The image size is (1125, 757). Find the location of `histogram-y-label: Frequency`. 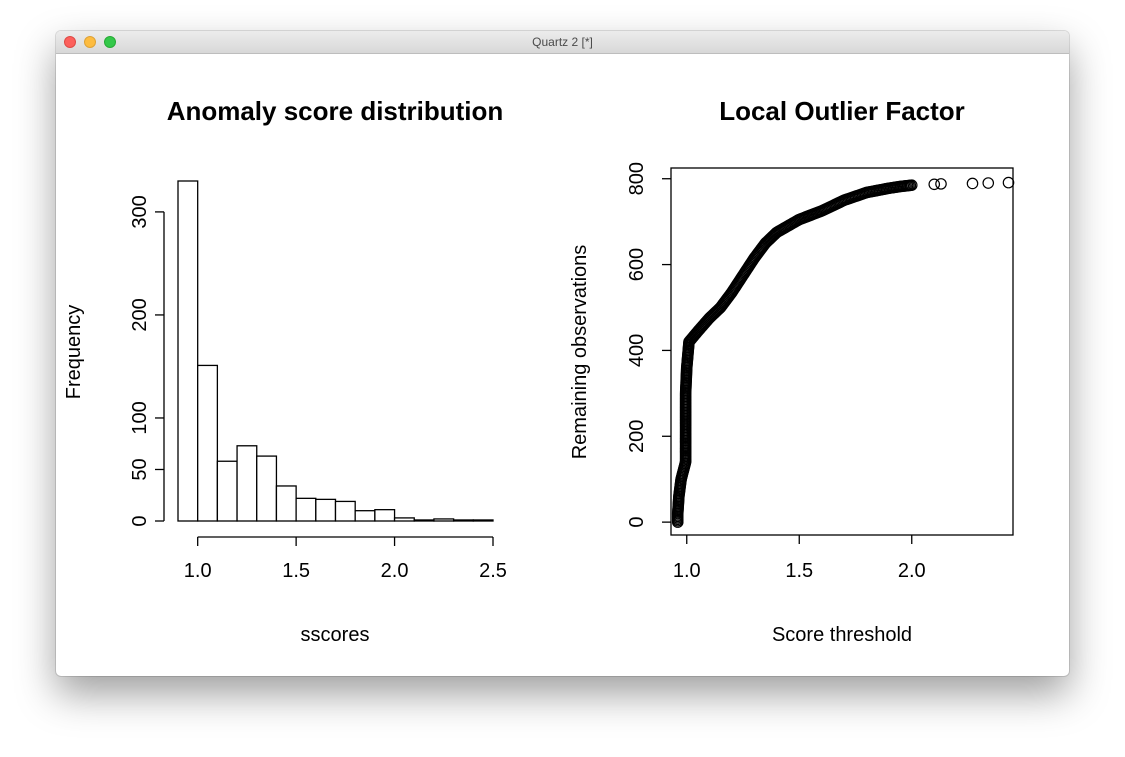

histogram-y-label: Frequency is located at coordinates (74, 352).